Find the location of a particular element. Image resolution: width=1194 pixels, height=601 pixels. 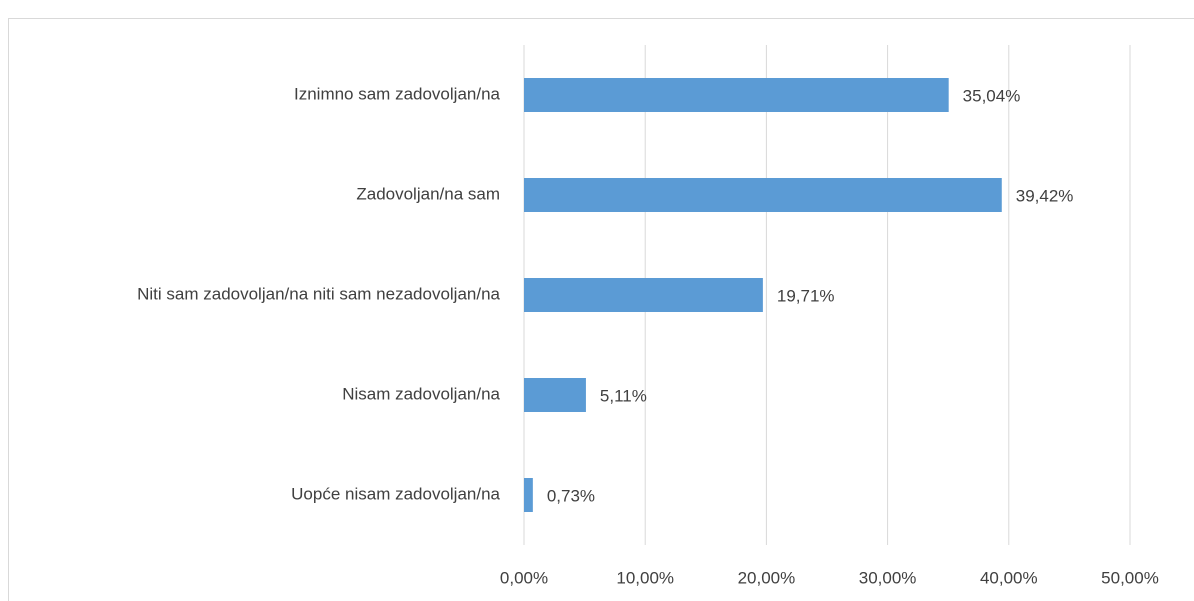

y-tick-label: Uopće nisam zadovoljan/na is located at coordinates (395, 493).